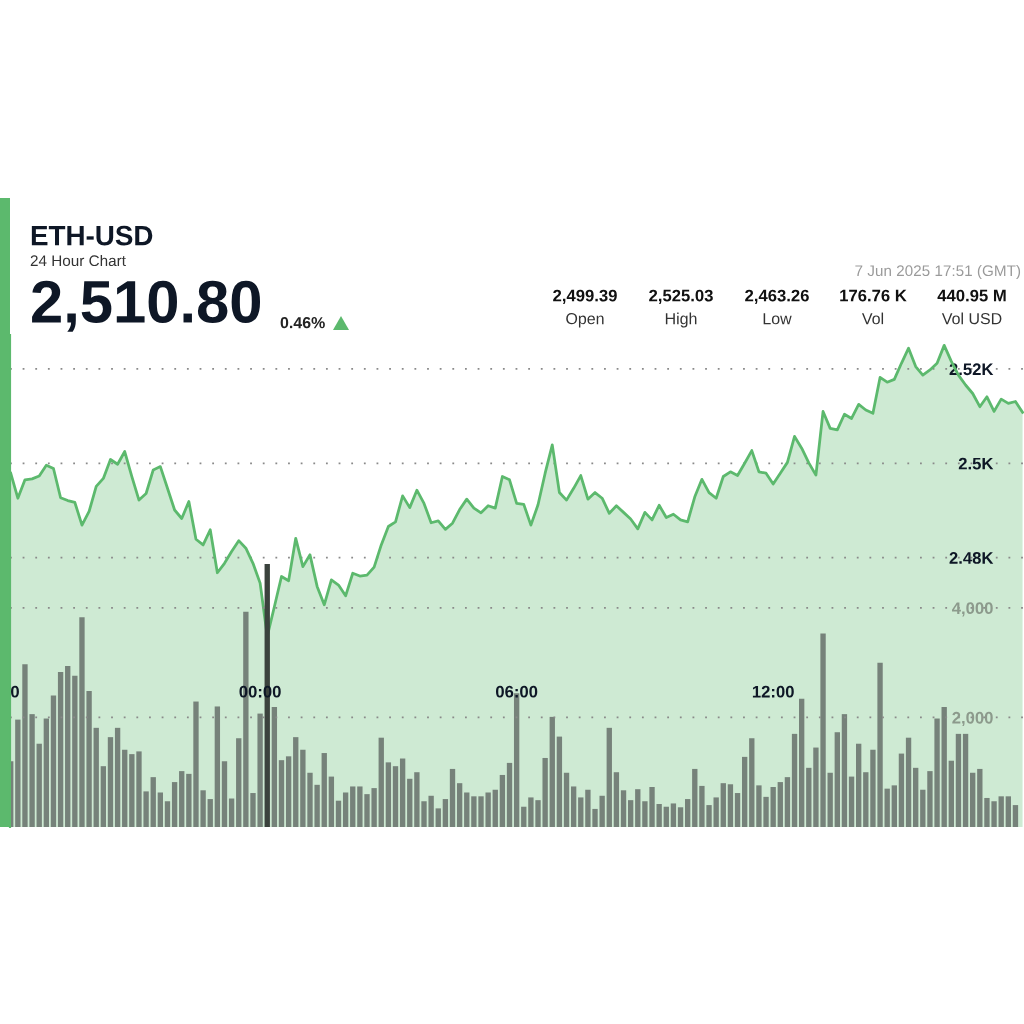 The image size is (1024, 1024). Describe the element at coordinates (971, 295) in the screenshot. I see `text: 440.95 M` at that location.